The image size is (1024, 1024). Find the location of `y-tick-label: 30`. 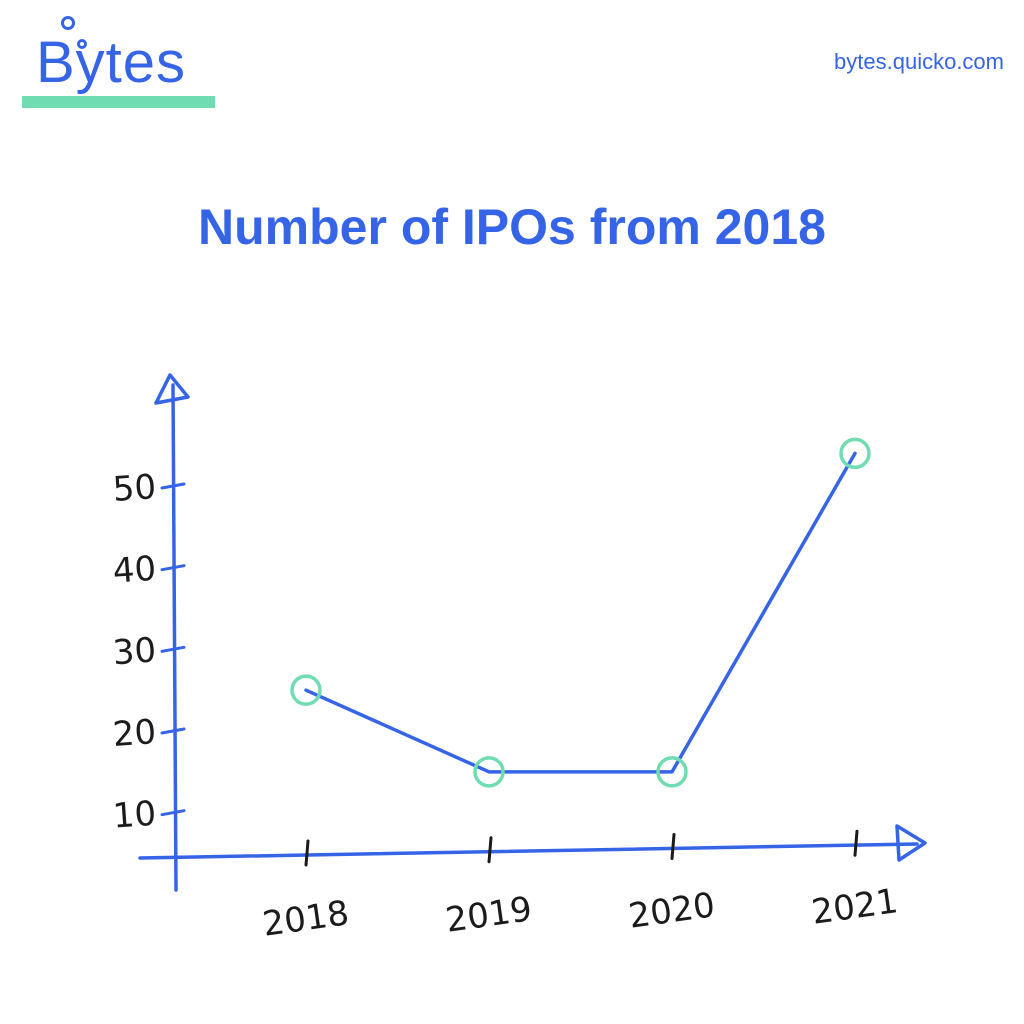

y-tick-label: 30 is located at coordinates (135, 651).